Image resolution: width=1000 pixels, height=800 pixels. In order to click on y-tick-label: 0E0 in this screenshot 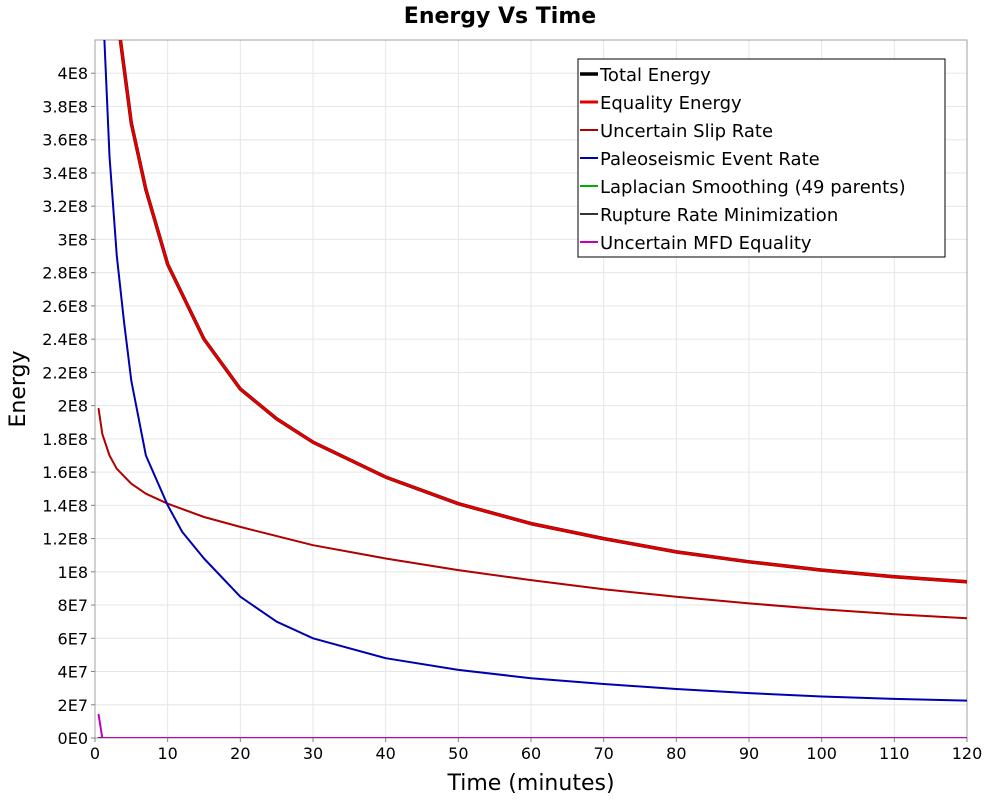, I will do `click(73, 738)`.